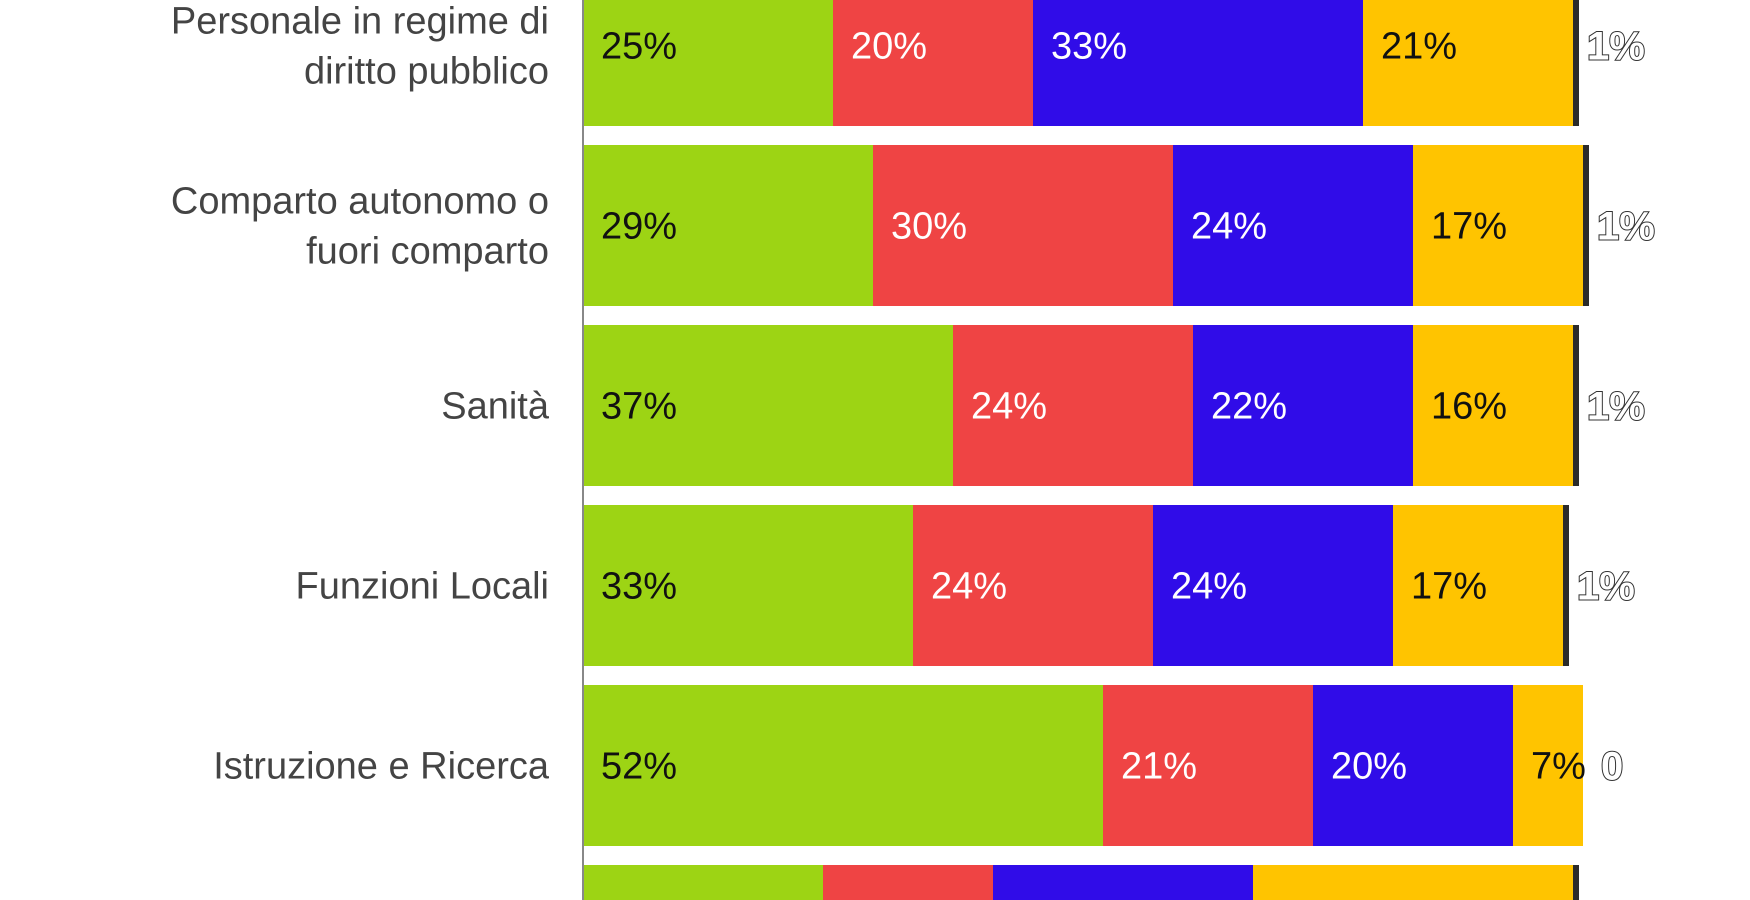 This screenshot has height=900, width=1750. What do you see at coordinates (639, 47) in the screenshot?
I see `segment-value-label: 25%` at bounding box center [639, 47].